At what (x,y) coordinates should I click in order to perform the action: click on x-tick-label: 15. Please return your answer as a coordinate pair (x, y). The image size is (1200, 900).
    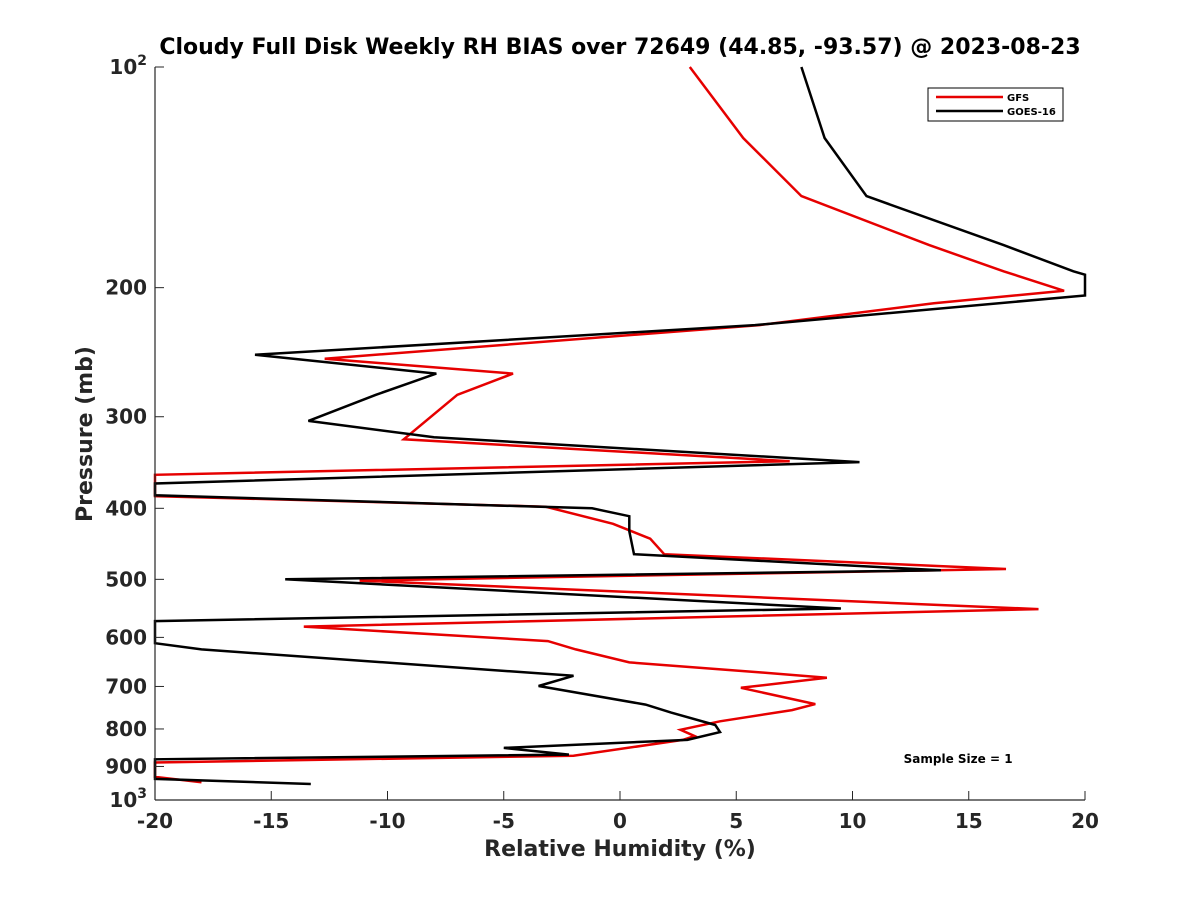
    Looking at the image, I should click on (969, 821).